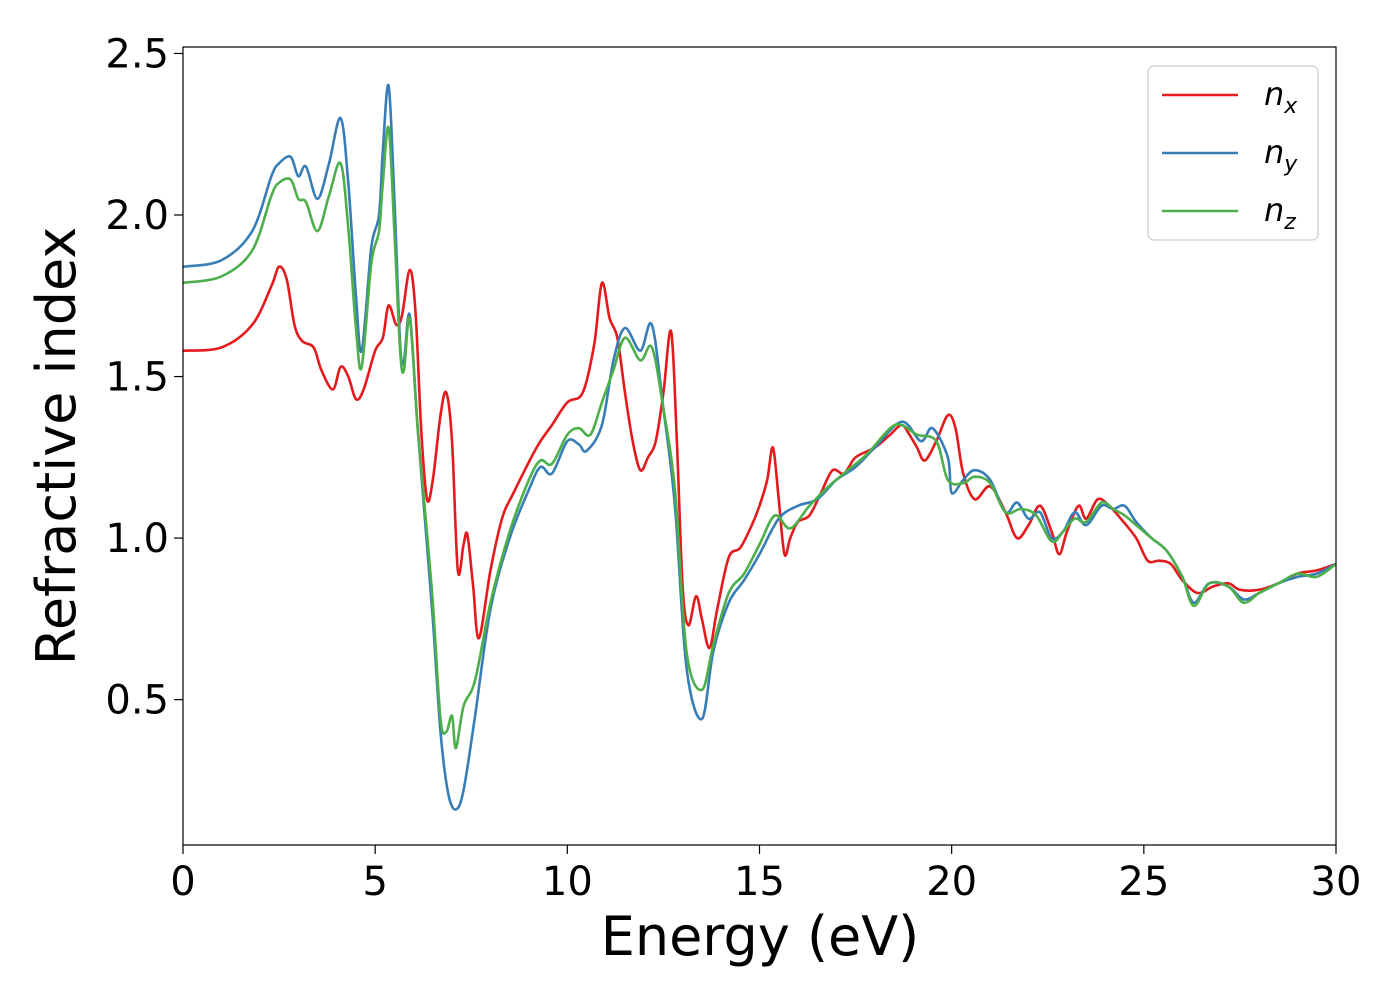  What do you see at coordinates (182, 882) in the screenshot?
I see `x-tick-label: 0` at bounding box center [182, 882].